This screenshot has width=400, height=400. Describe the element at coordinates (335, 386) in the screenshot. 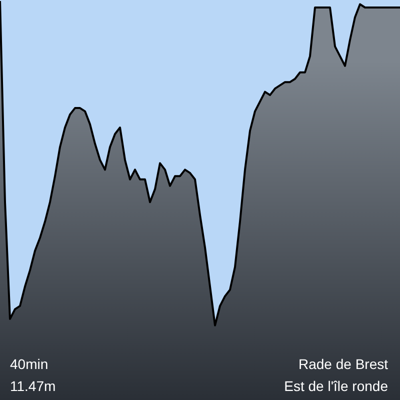

I see `text: Est de l'île ronde` at that location.